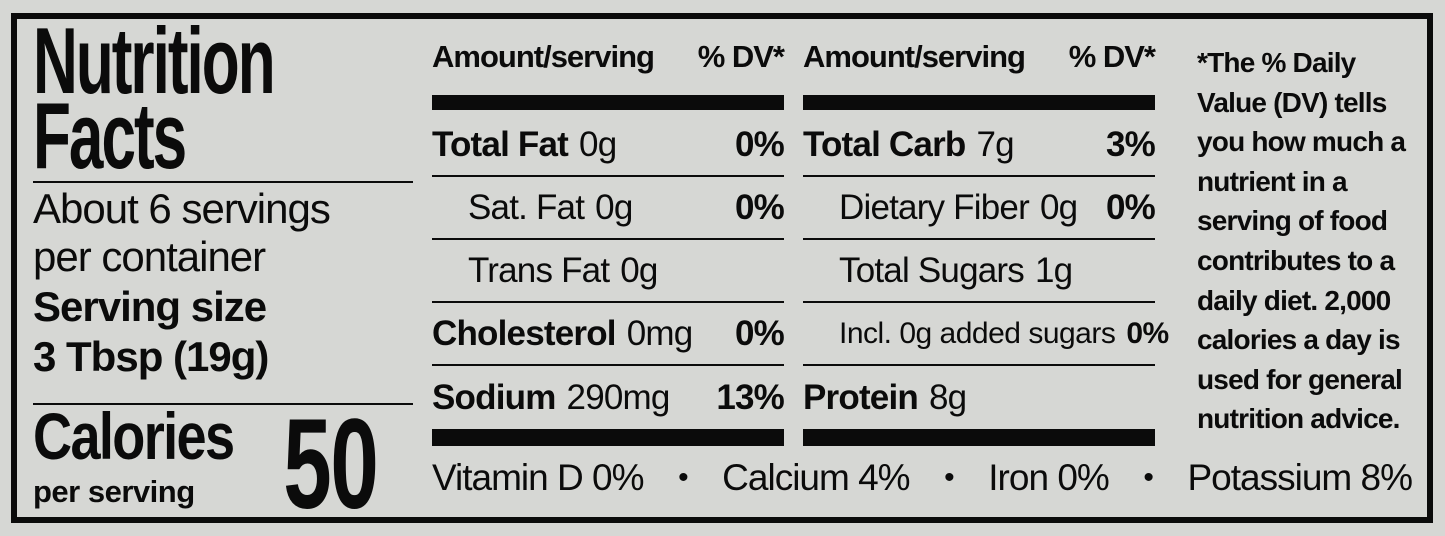 The height and width of the screenshot is (536, 1445). I want to click on nutrient-row-sodium: Sodium 290mg 13%, so click(608, 397).